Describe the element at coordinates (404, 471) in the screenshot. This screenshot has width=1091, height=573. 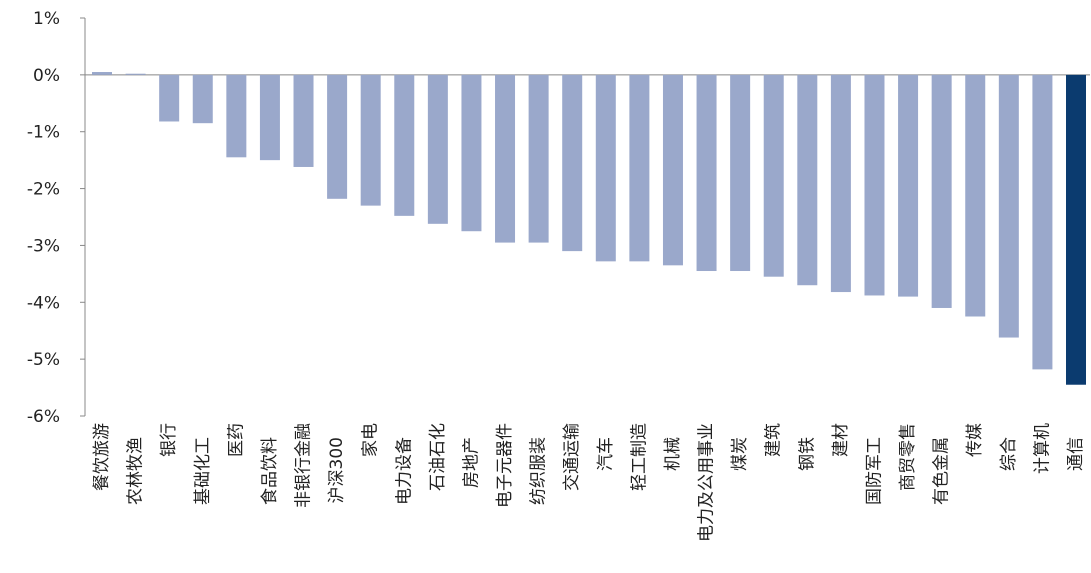
I see `x-category-label: 电力设备` at that location.